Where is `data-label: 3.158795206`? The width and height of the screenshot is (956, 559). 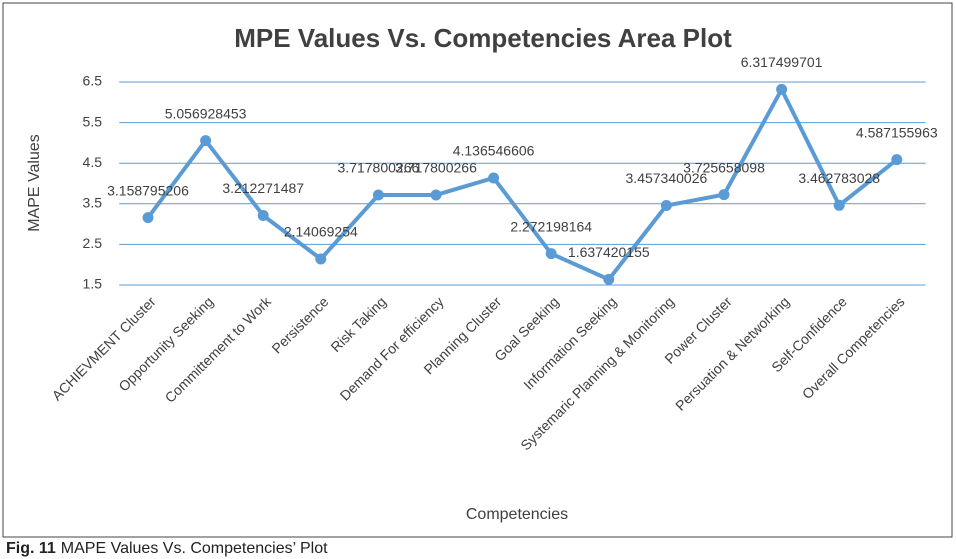 data-label: 3.158795206 is located at coordinates (148, 190).